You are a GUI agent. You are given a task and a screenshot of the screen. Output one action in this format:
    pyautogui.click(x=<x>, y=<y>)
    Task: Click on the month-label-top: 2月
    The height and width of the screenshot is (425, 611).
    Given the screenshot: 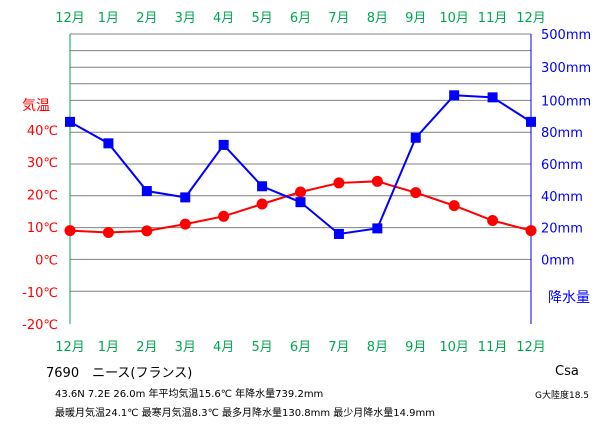 What is the action you would take?
    pyautogui.click(x=146, y=18)
    